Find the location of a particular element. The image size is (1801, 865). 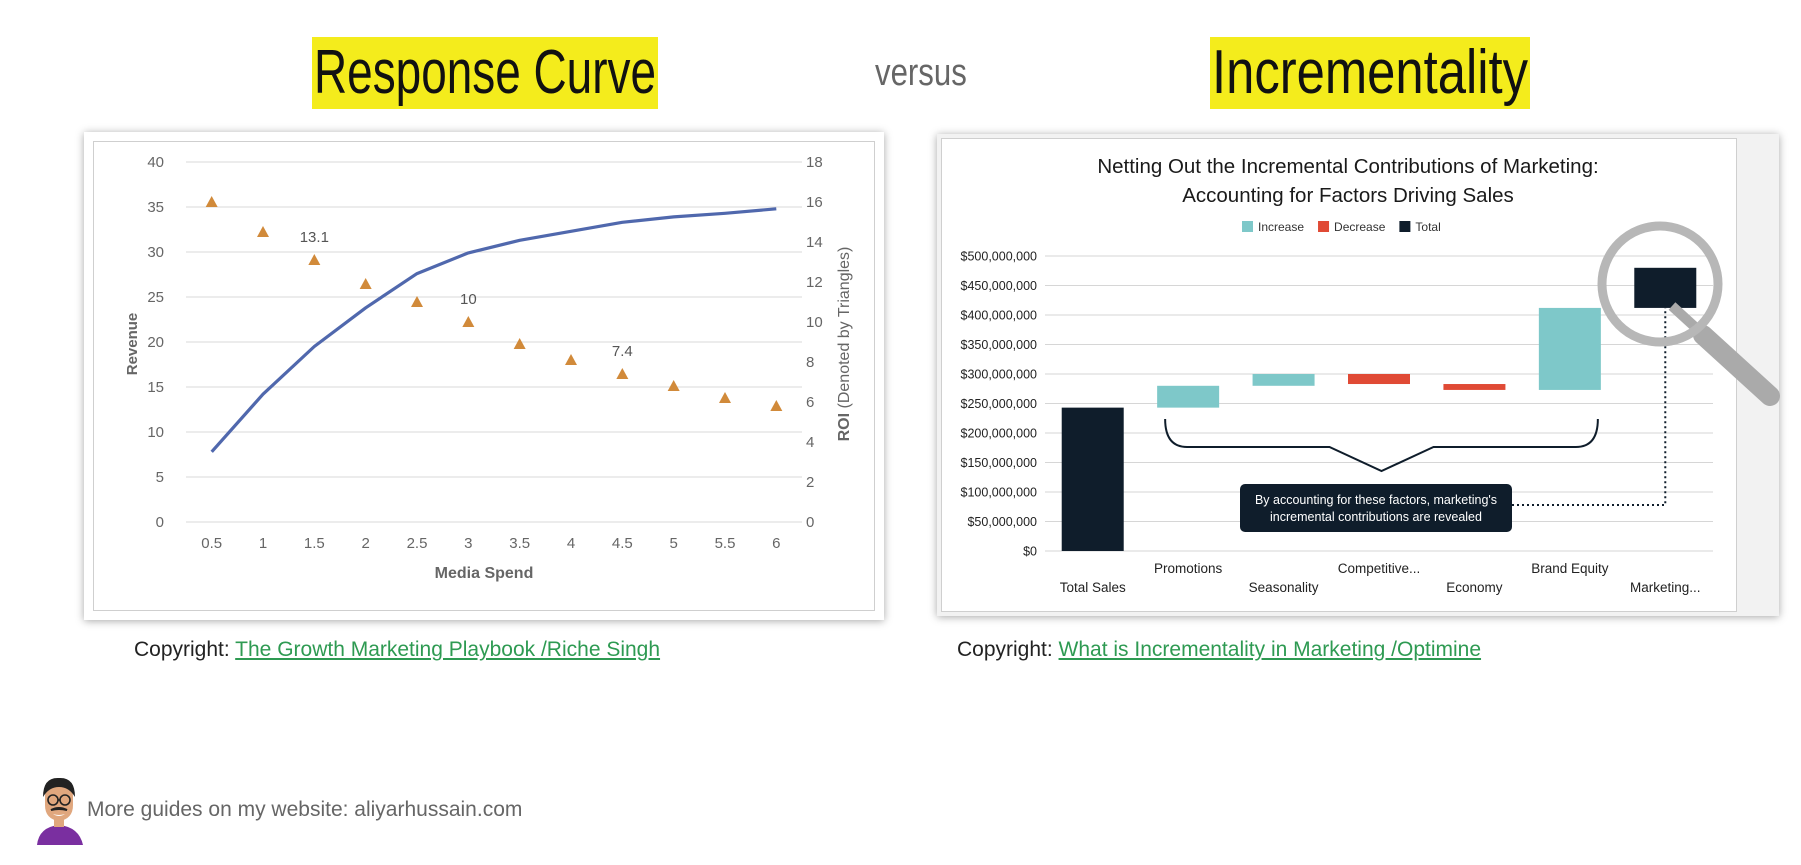

cartoon-avatar-icon is located at coordinates (60, 811).